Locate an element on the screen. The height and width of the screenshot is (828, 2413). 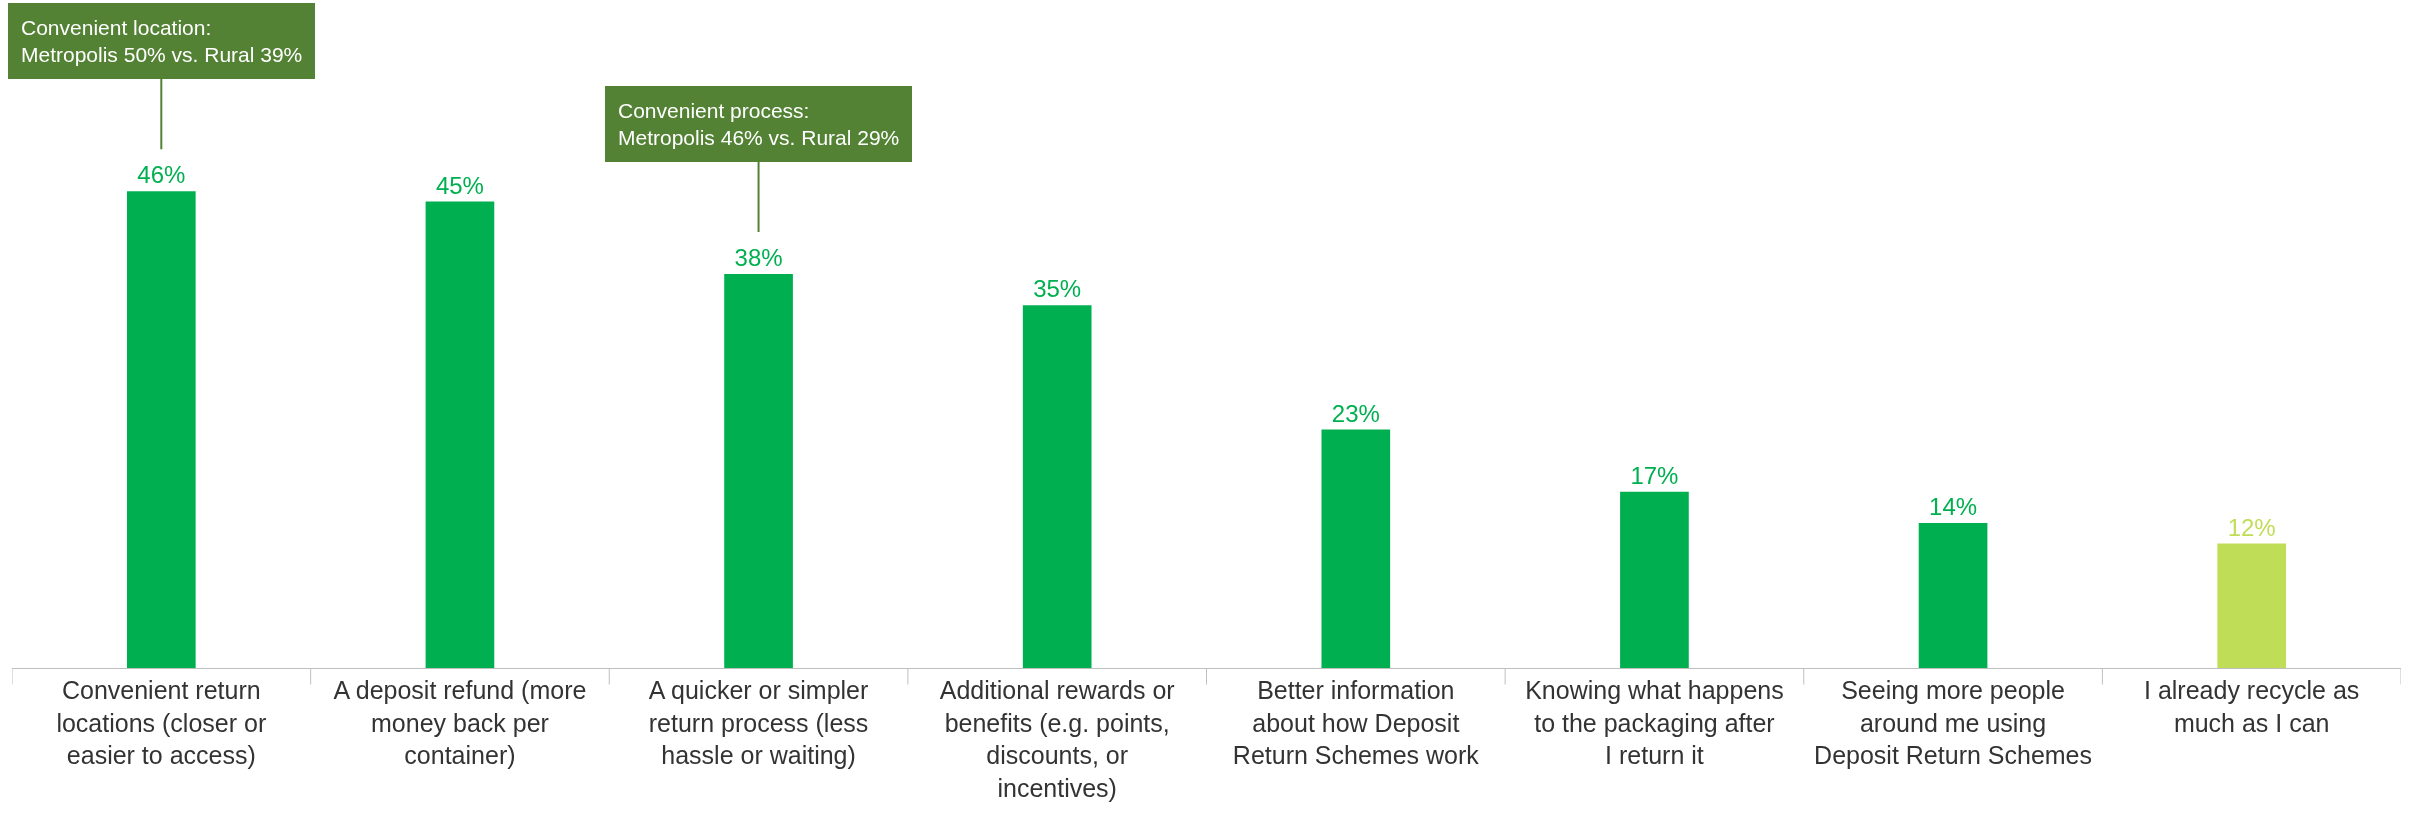
data-label: 23% is located at coordinates (1355, 413).